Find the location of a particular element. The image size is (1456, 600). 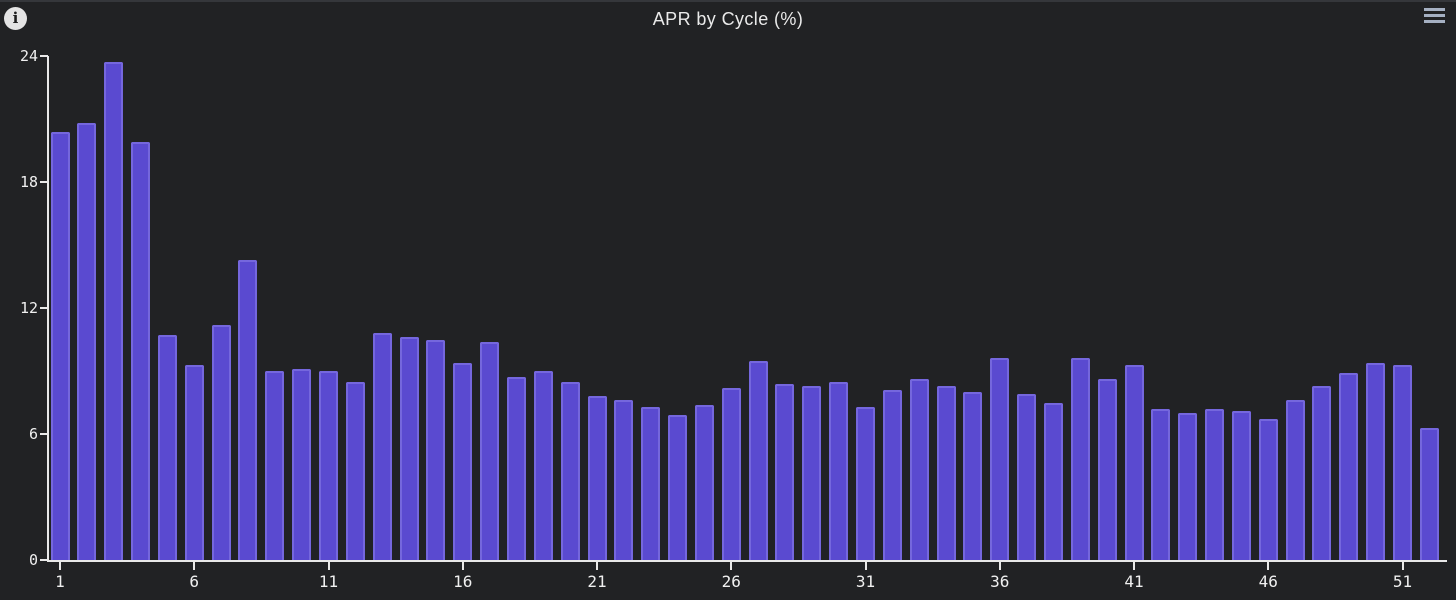

x-tick-label: 41 is located at coordinates (1134, 581).